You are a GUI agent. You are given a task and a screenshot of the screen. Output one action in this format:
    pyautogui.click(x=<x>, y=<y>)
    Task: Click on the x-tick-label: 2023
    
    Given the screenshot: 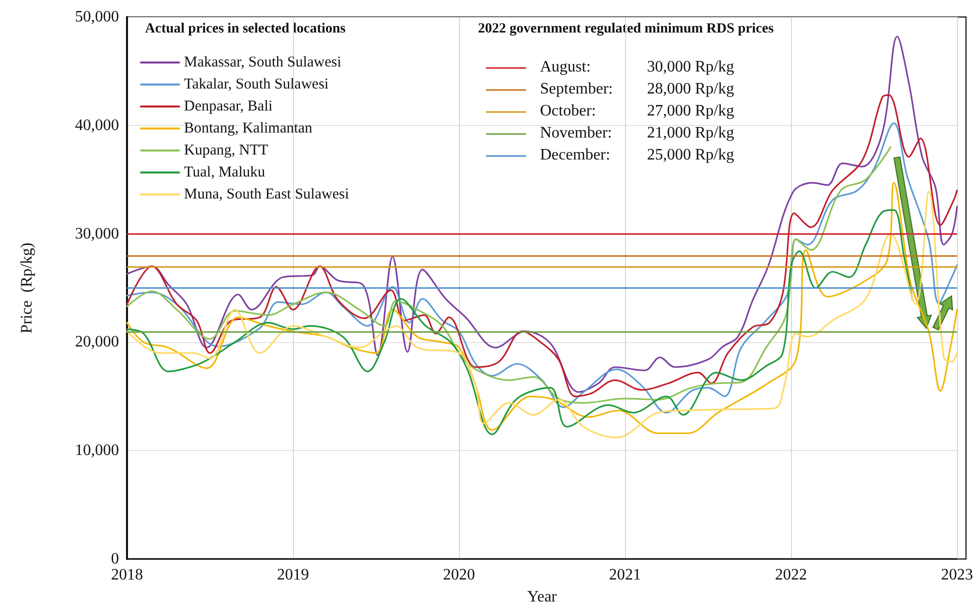 What is the action you would take?
    pyautogui.click(x=957, y=575)
    